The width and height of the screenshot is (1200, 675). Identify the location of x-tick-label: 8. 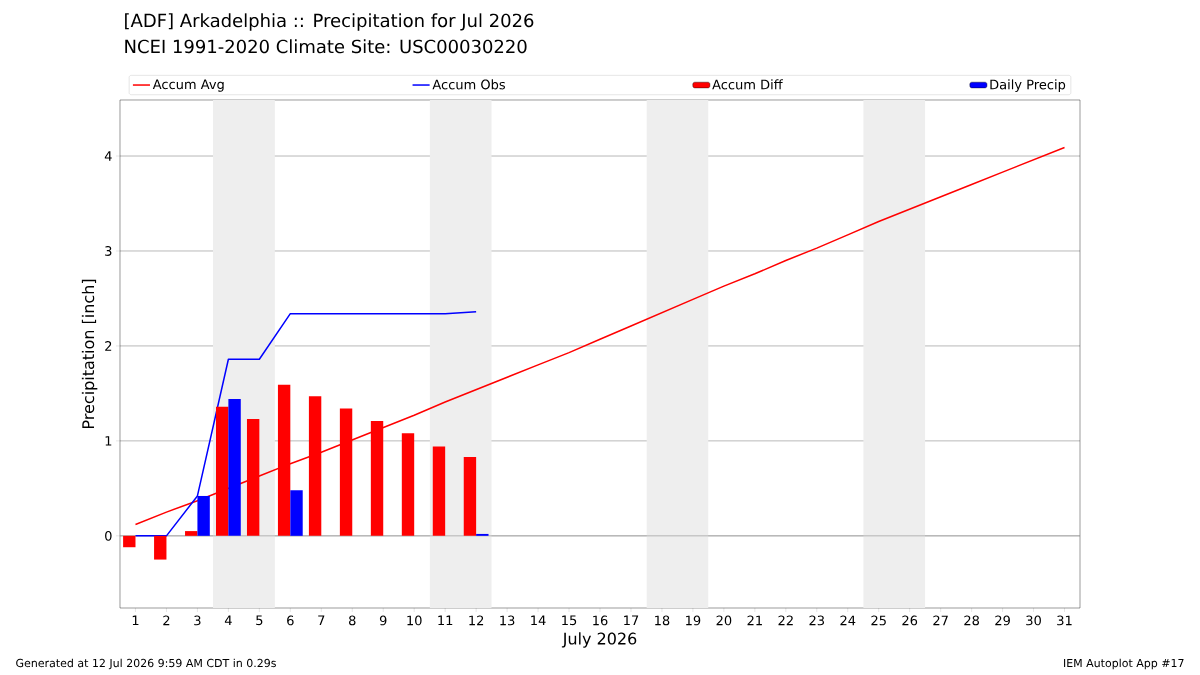
(352, 620).